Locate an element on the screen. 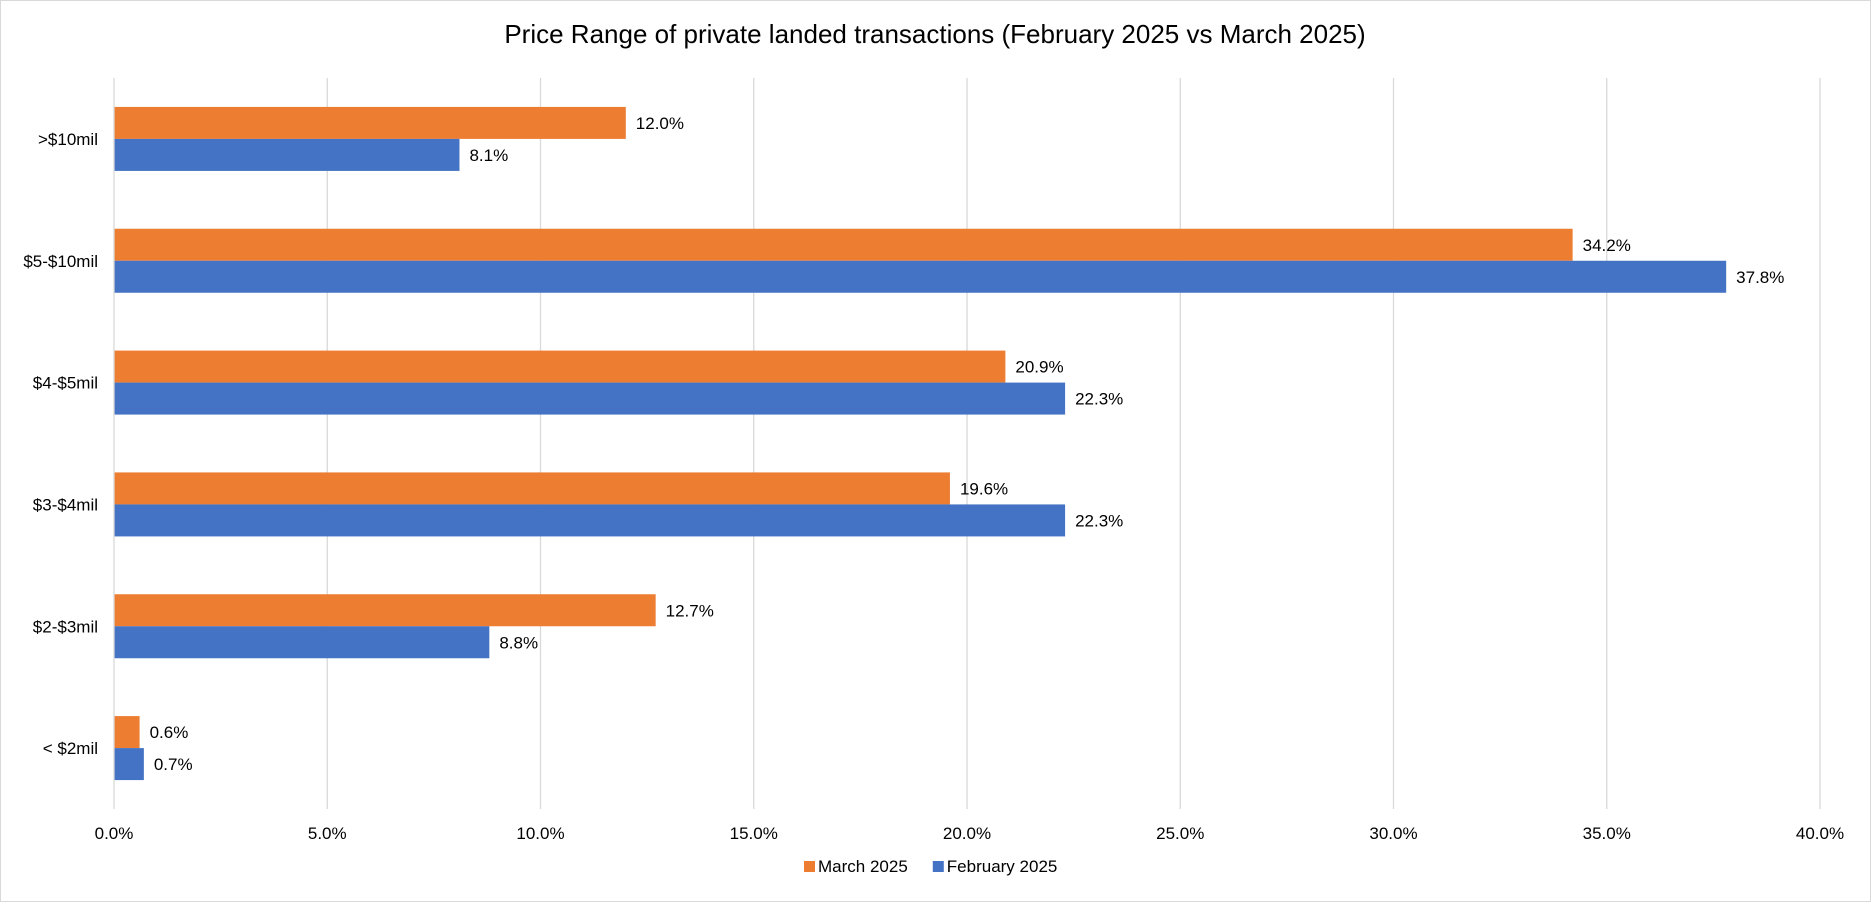 The width and height of the screenshot is (1871, 906). y-category-label: $3-$4mil is located at coordinates (65, 504).